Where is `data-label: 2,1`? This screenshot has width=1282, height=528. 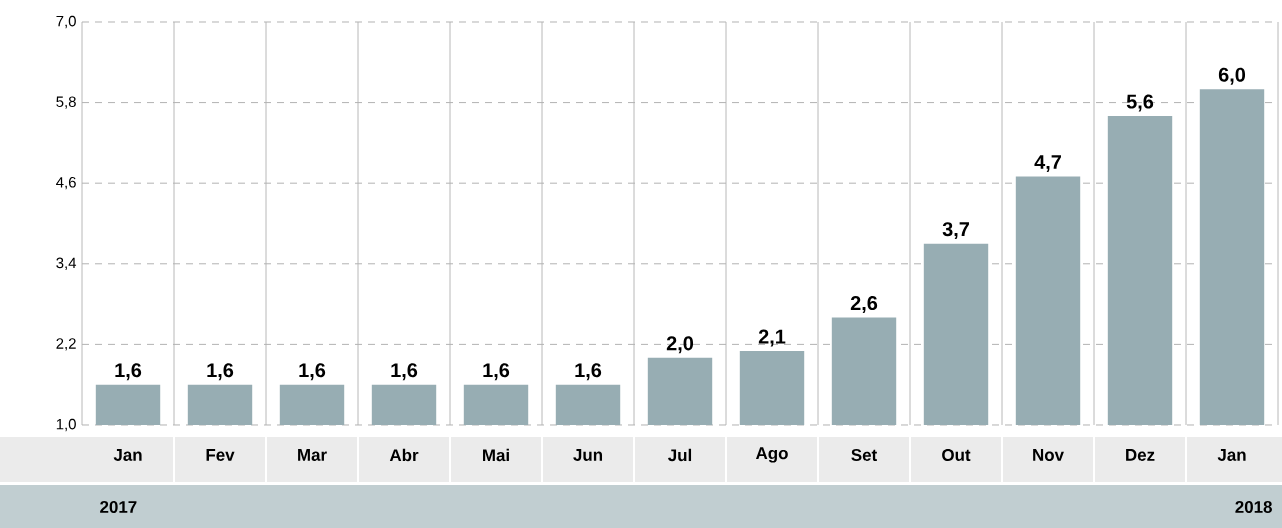
data-label: 2,1 is located at coordinates (772, 338).